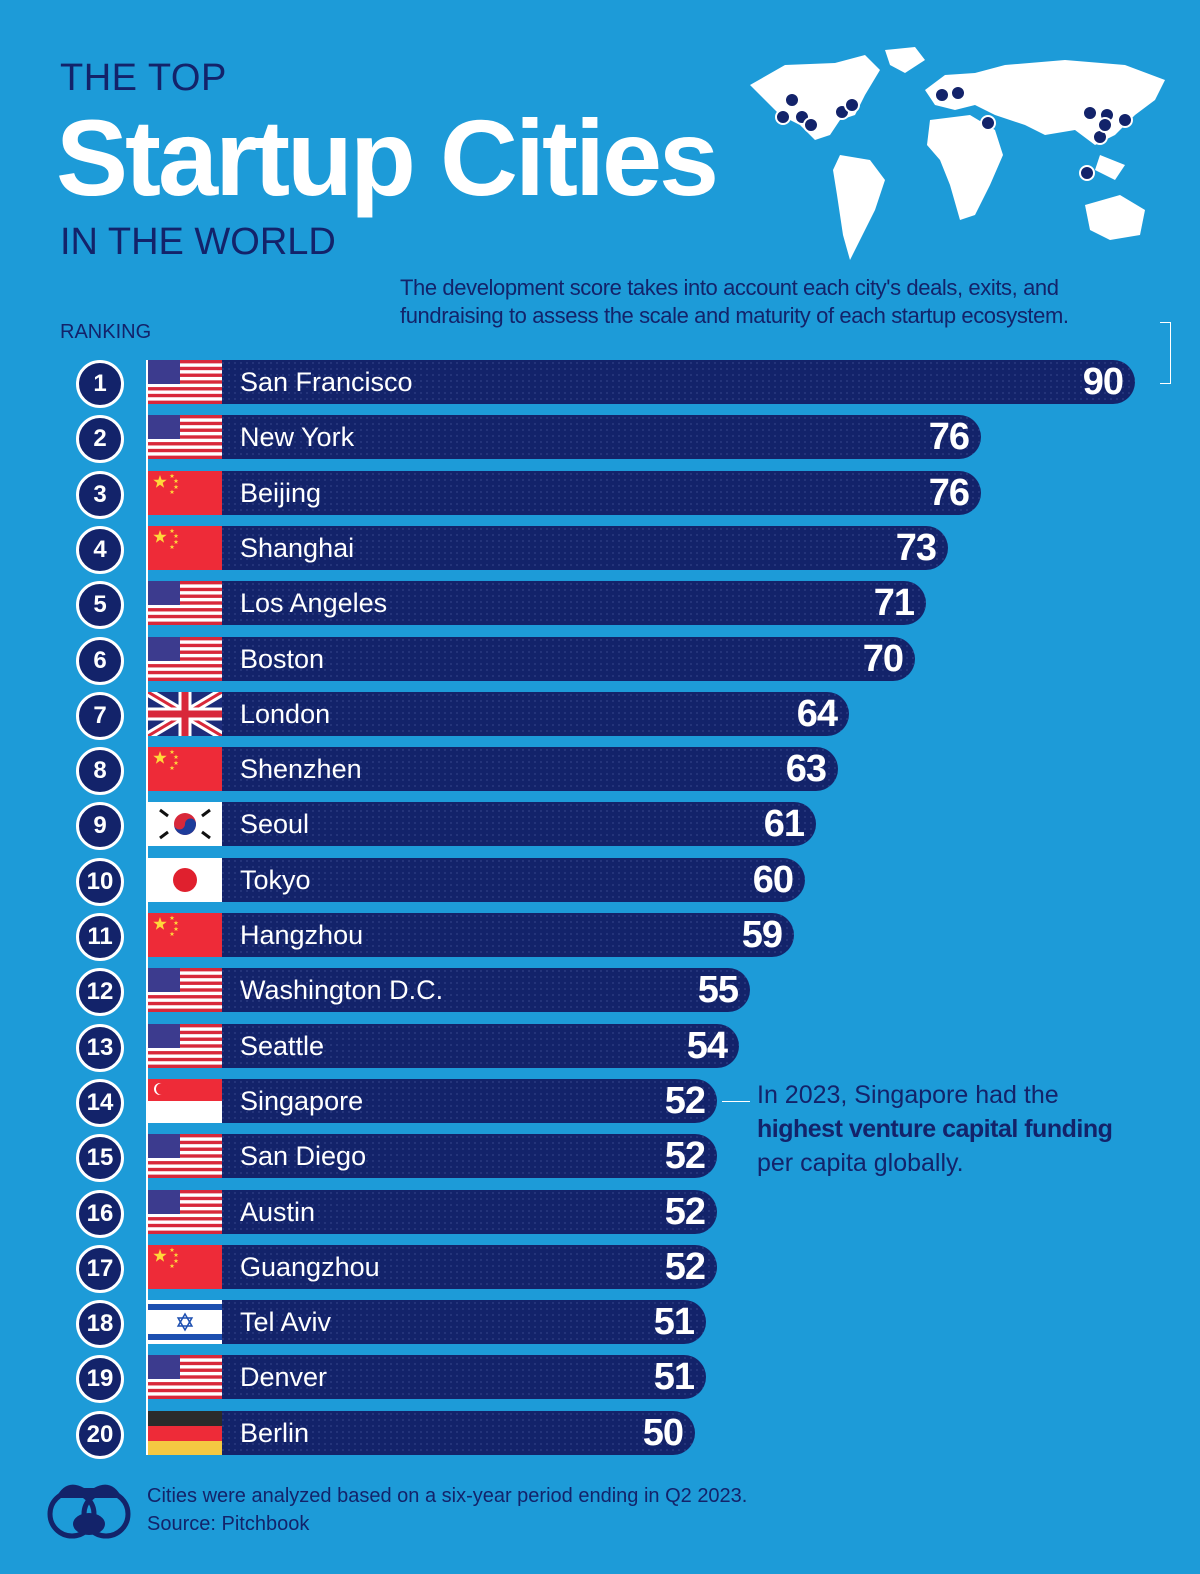 This screenshot has width=1200, height=1574. Describe the element at coordinates (600, 384) in the screenshot. I see `bar-row: 1 San Francisco 90` at that location.